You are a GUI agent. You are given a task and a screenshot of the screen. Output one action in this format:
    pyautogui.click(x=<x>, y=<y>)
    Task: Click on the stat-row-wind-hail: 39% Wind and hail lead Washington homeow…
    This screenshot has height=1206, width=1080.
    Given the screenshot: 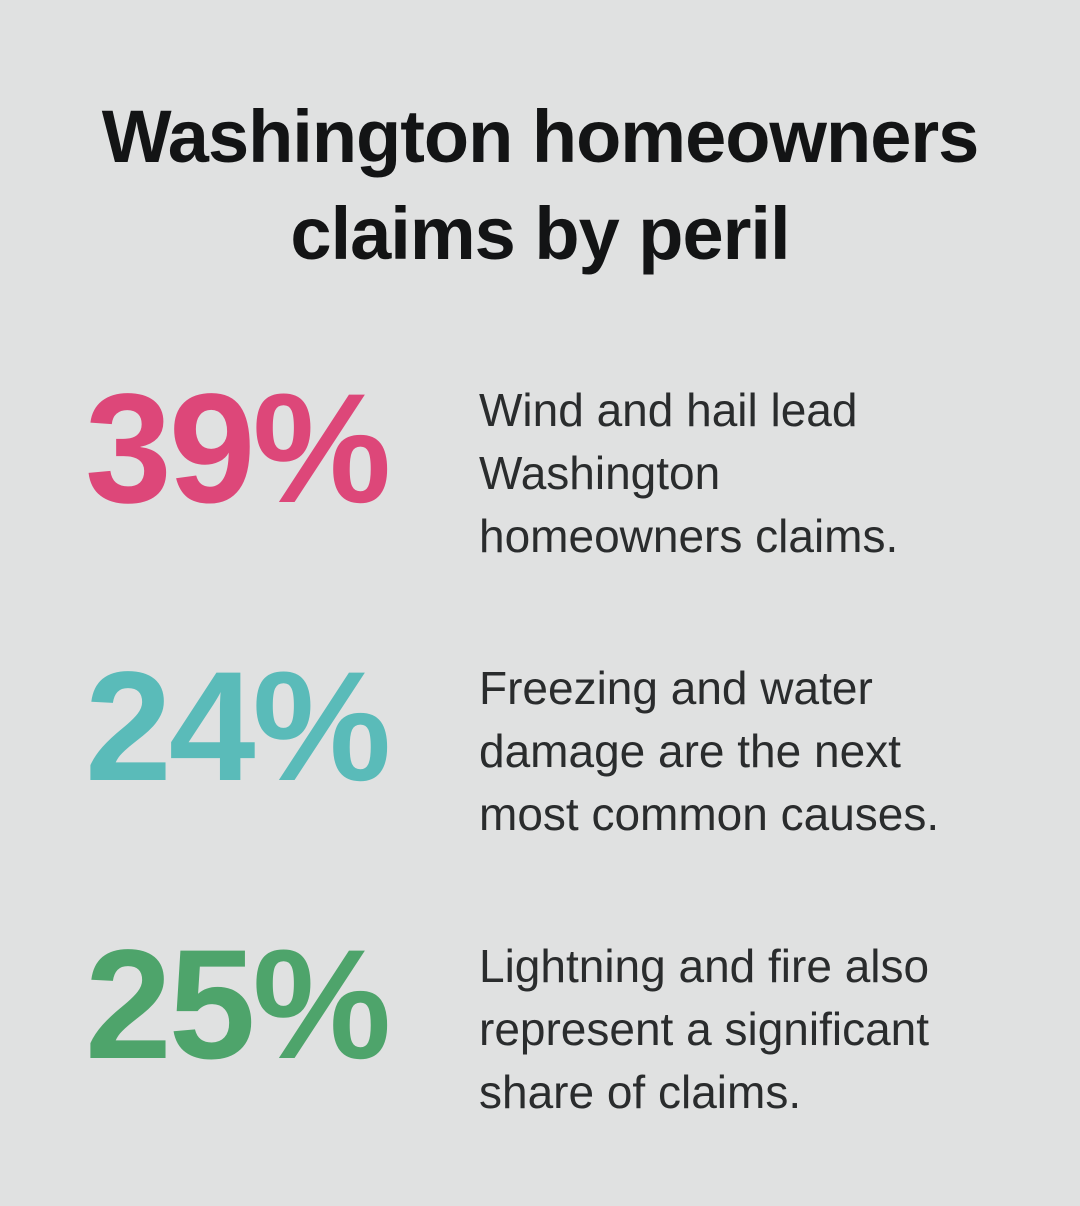 What is the action you would take?
    pyautogui.click(x=540, y=469)
    